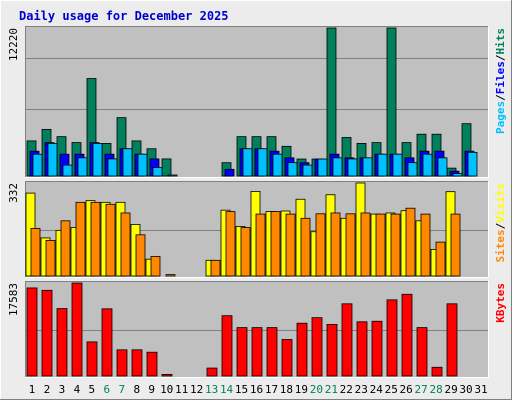  I want to click on x-tick-label: 27, so click(421, 389).